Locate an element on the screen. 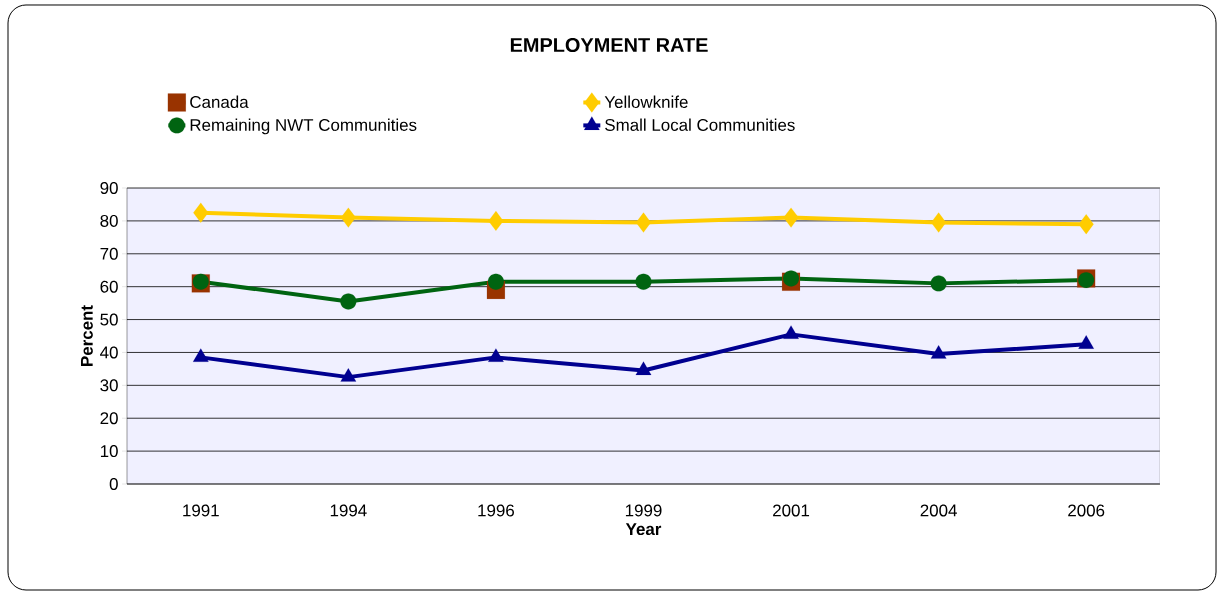 Image resolution: width=1219 pixels, height=593 pixels. y-tick-label: 0 is located at coordinates (113, 484).